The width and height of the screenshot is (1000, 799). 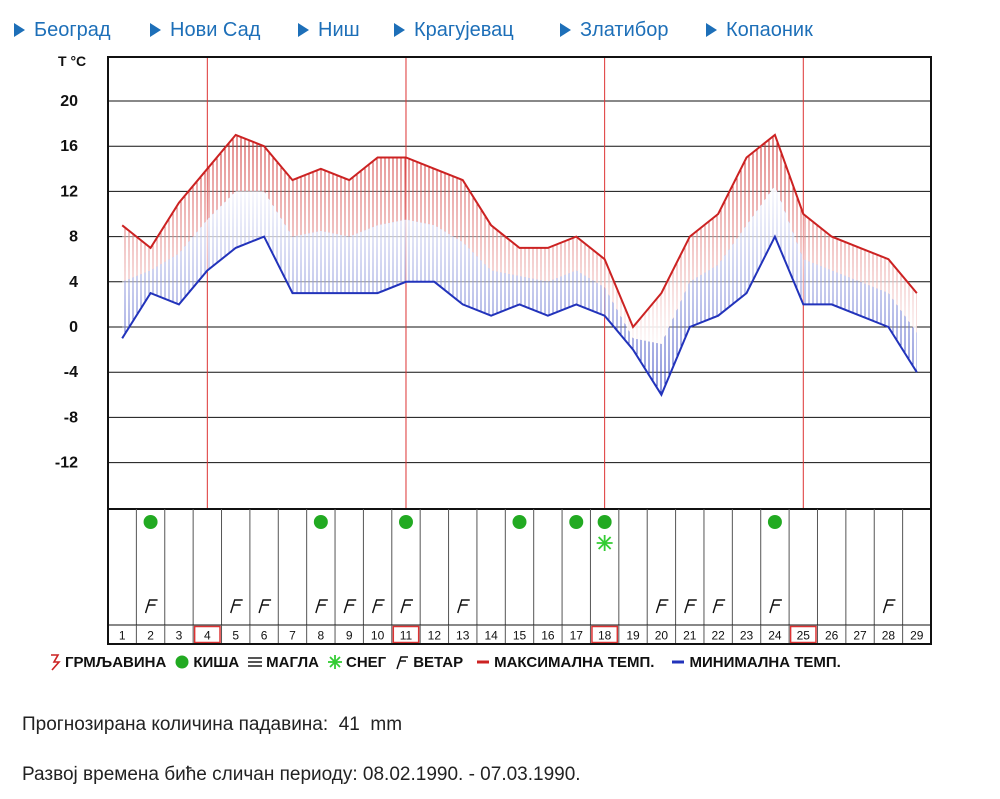 What do you see at coordinates (216, 662) in the screenshot?
I see `legend-label: КИША` at bounding box center [216, 662].